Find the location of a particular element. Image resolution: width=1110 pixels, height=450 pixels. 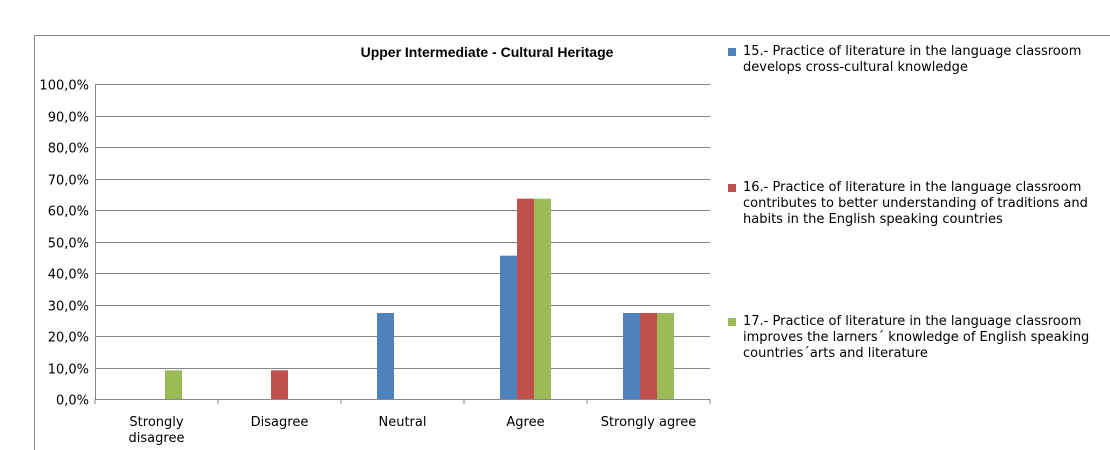

x-tick-label: Disagree is located at coordinates (279, 422).